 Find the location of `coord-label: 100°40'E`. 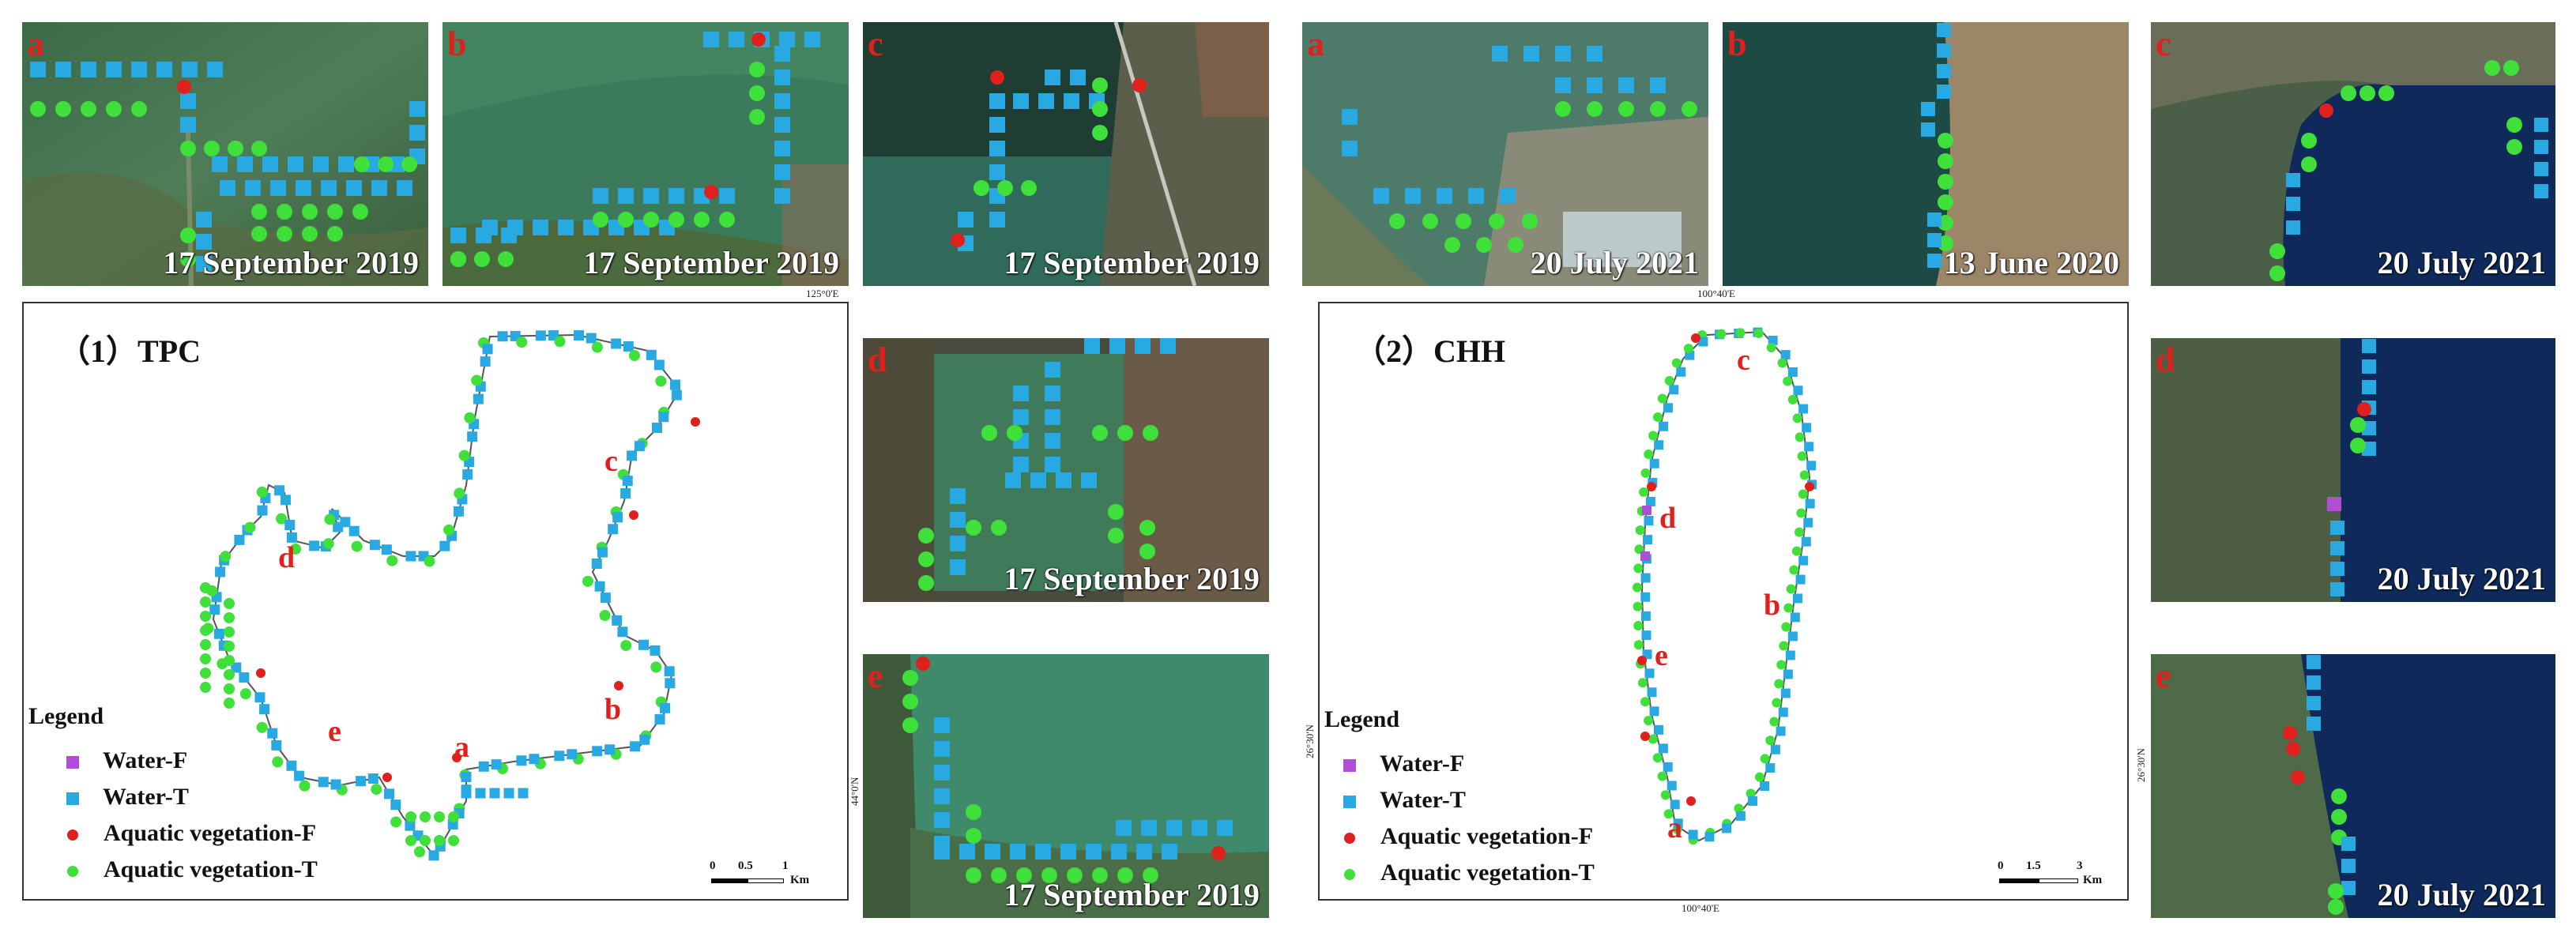

coord-label: 100°40'E is located at coordinates (1716, 294).